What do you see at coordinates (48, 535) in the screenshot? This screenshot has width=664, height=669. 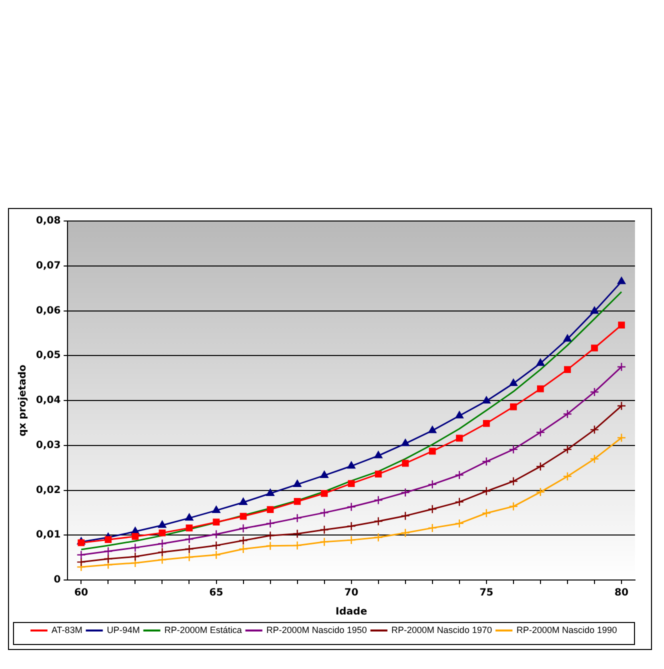 I see `y-tick-label: 0,01` at bounding box center [48, 535].